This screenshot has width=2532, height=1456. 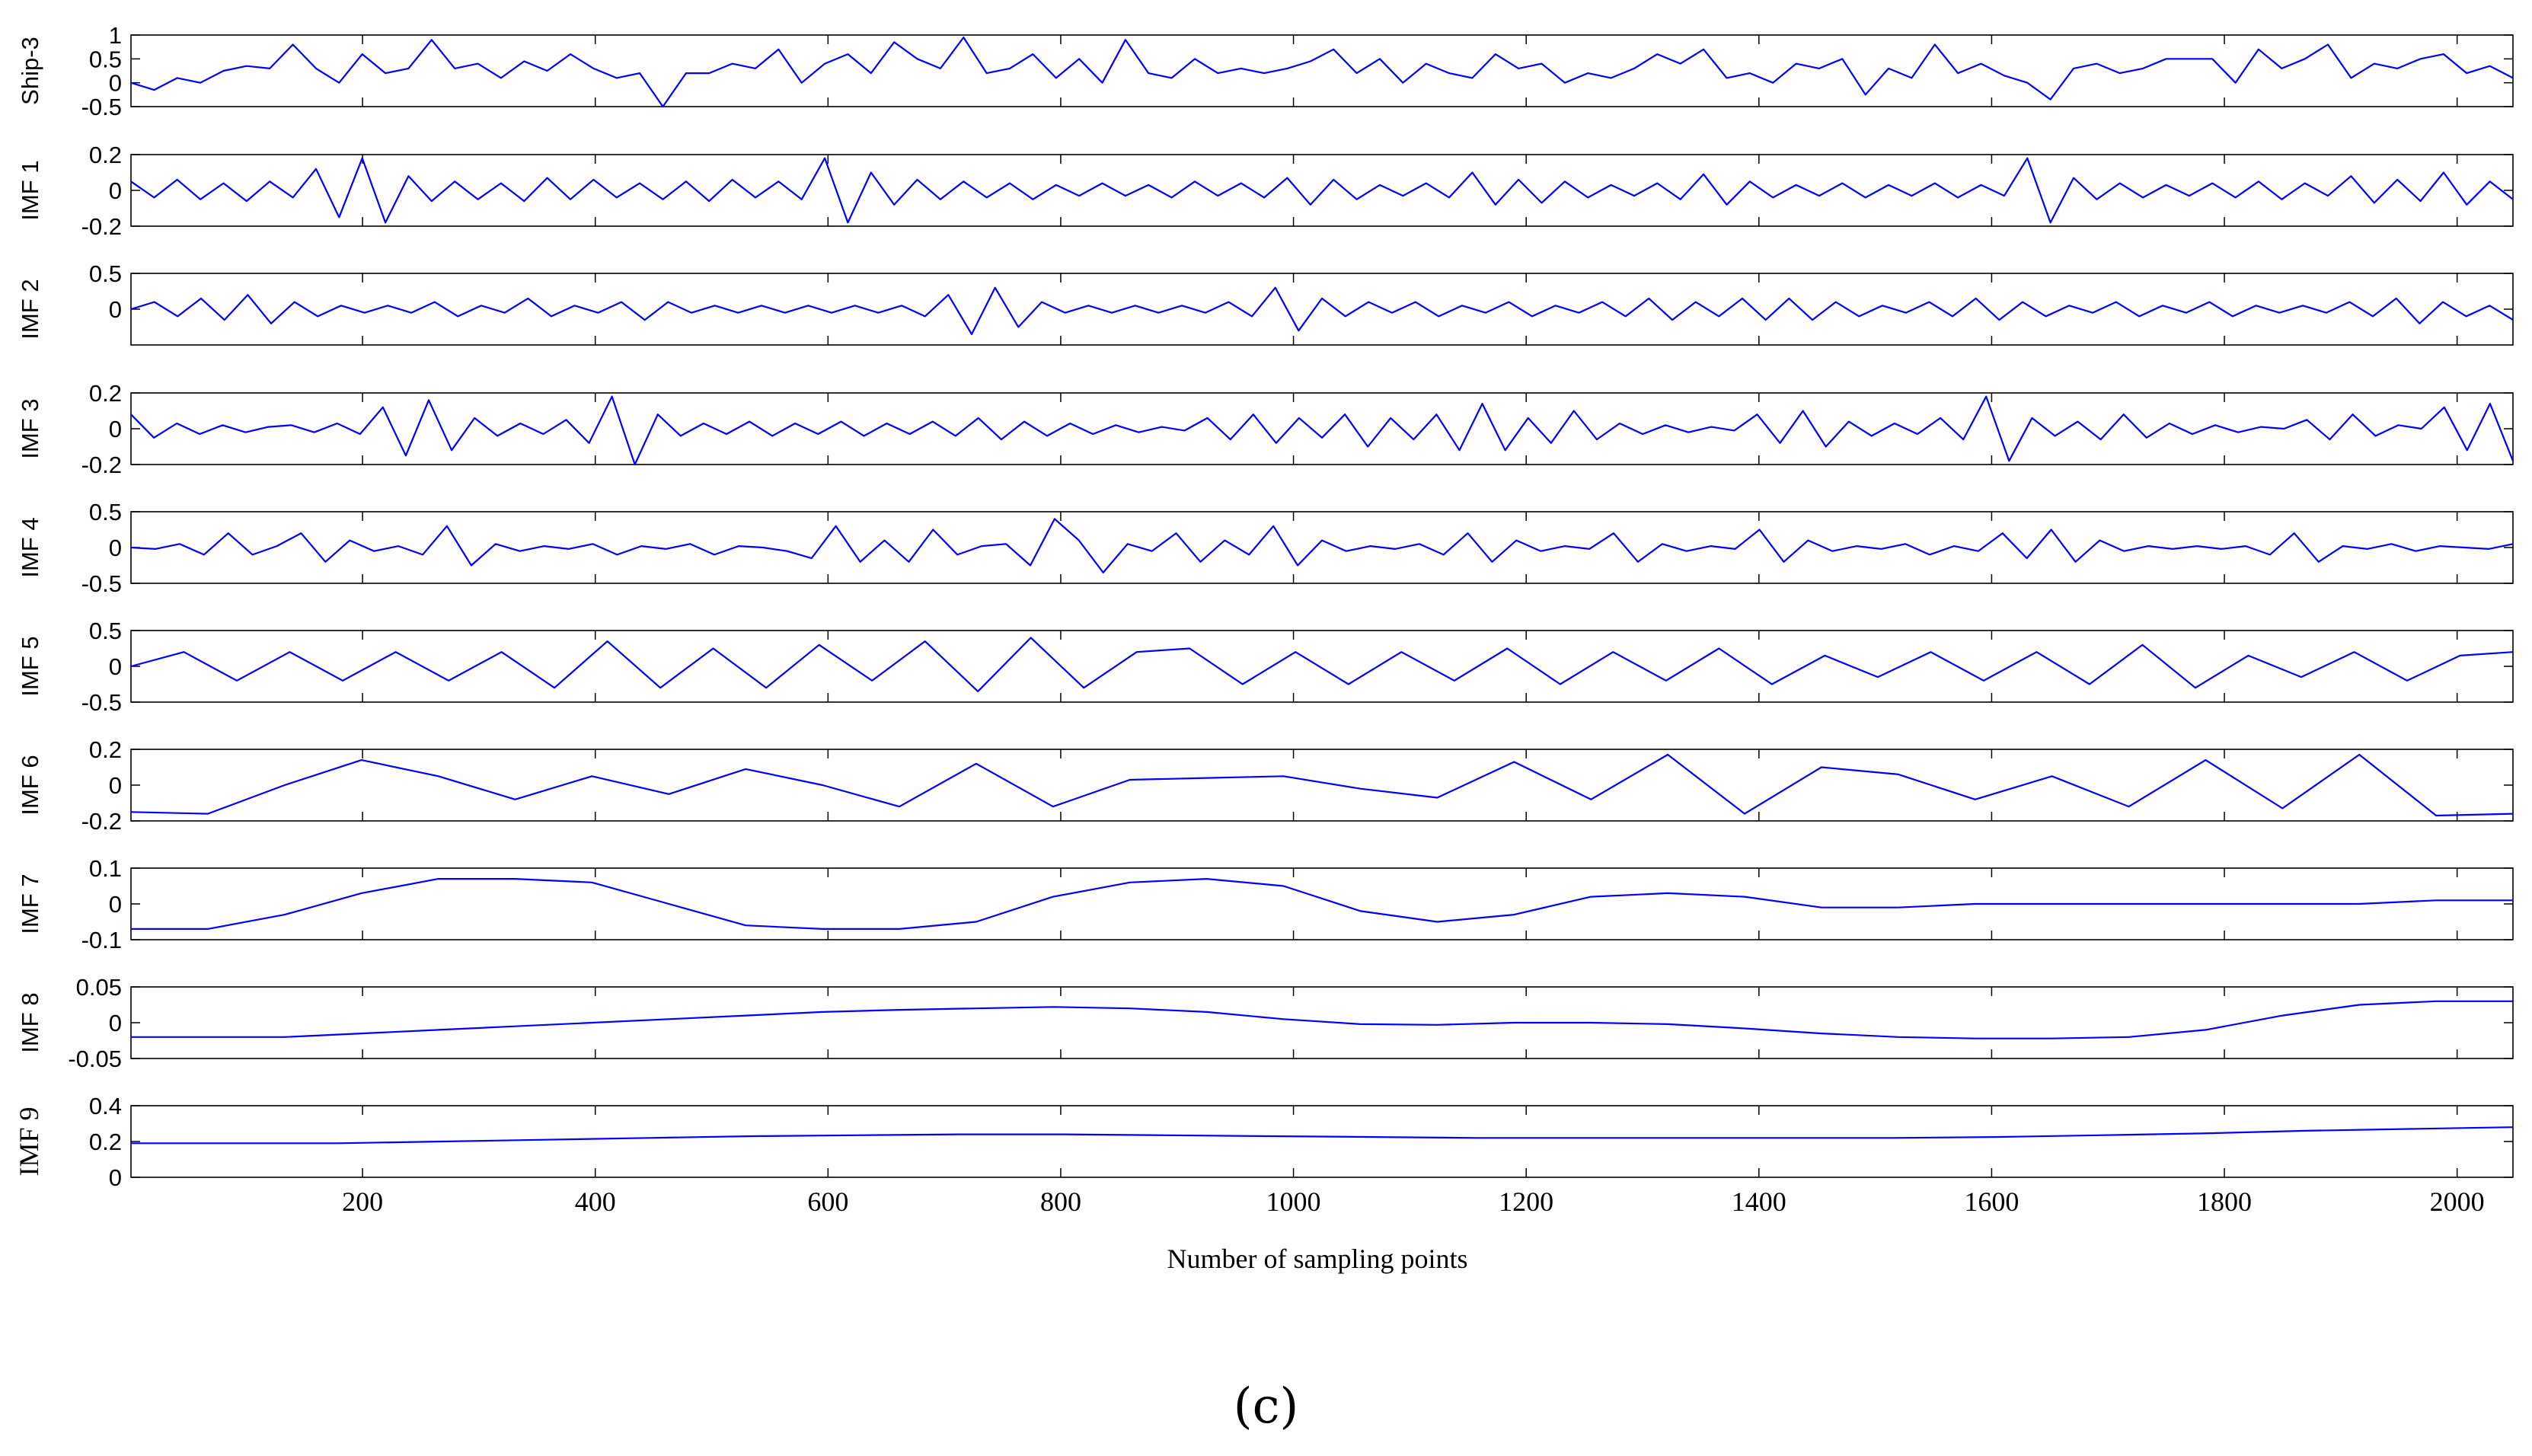 What do you see at coordinates (1413, 1201) in the screenshot?
I see `x-axis: 200 400 600 800 1000 1200 1400 1600 1800 2000` at bounding box center [1413, 1201].